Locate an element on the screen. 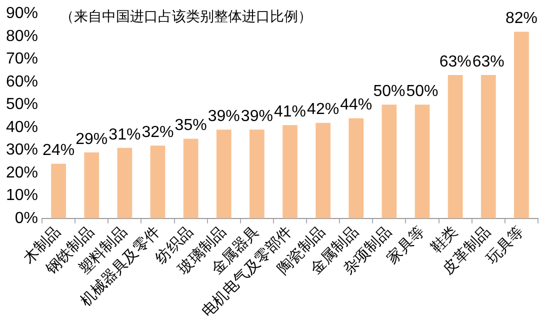  data-label: 29% is located at coordinates (92, 139).